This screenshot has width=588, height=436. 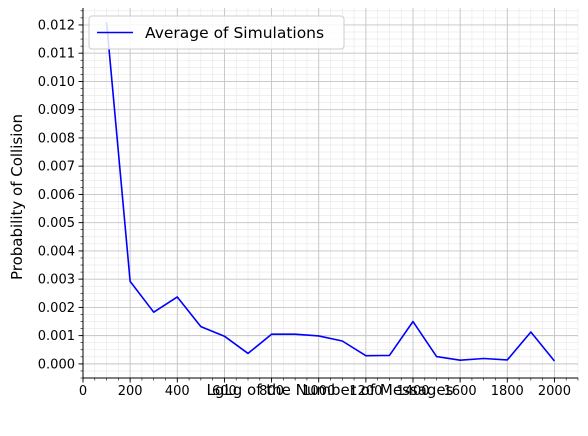 I want to click on x-axis-ticks: 0 200 400 600 800 1000 1200 1400 1600 1800 2000, so click(x=325, y=391).